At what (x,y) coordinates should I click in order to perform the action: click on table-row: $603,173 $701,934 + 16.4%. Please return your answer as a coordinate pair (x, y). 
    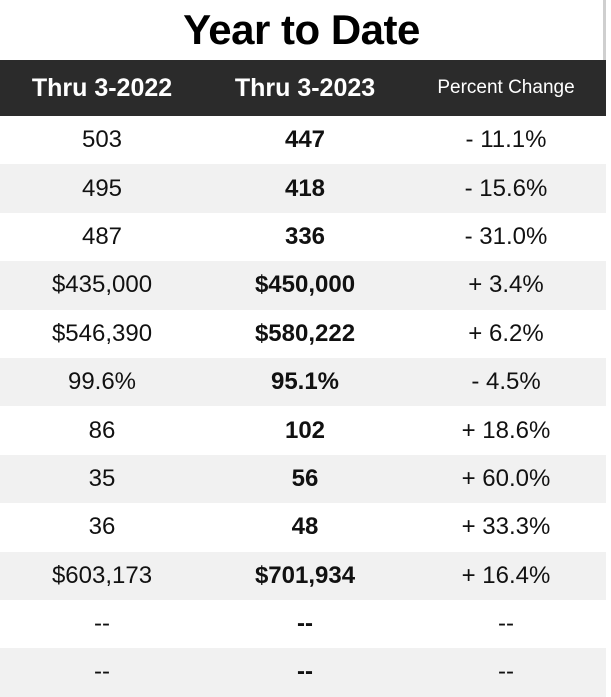
    Looking at the image, I should click on (303, 575).